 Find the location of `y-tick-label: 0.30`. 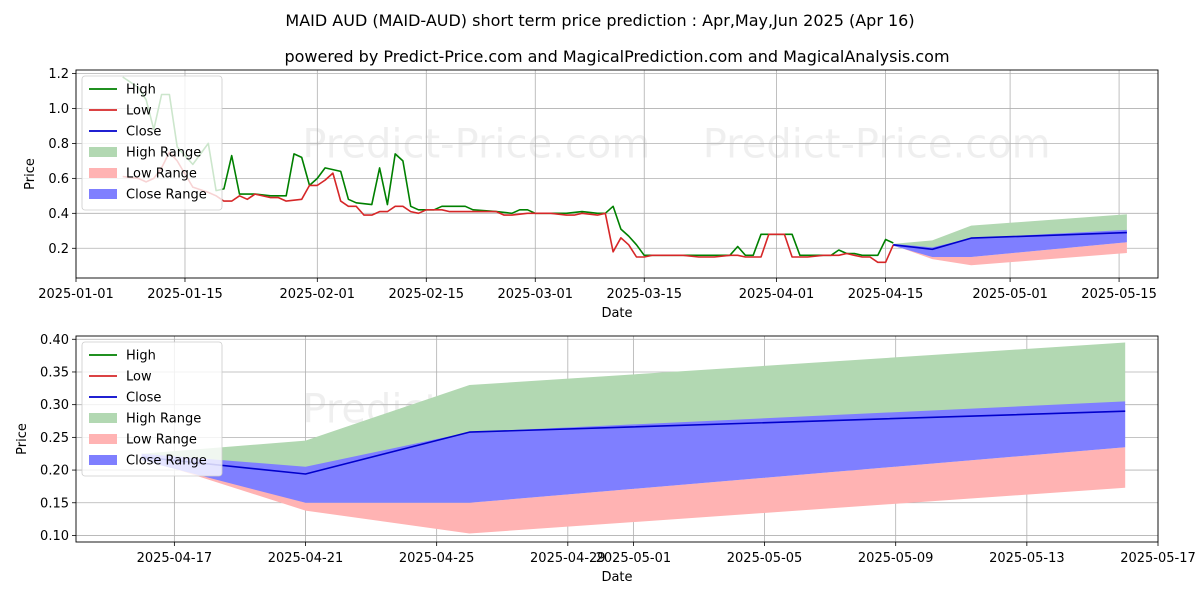

y-tick-label: 0.30 is located at coordinates (54, 405).